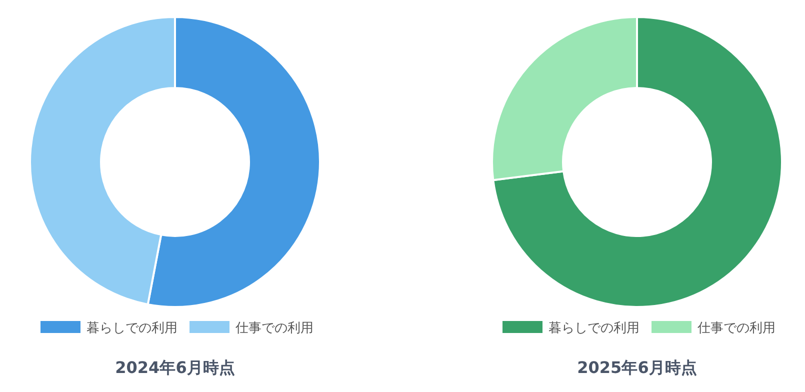 Image resolution: width=805 pixels, height=392 pixels. I want to click on text: 2024年6月時点, so click(175, 367).